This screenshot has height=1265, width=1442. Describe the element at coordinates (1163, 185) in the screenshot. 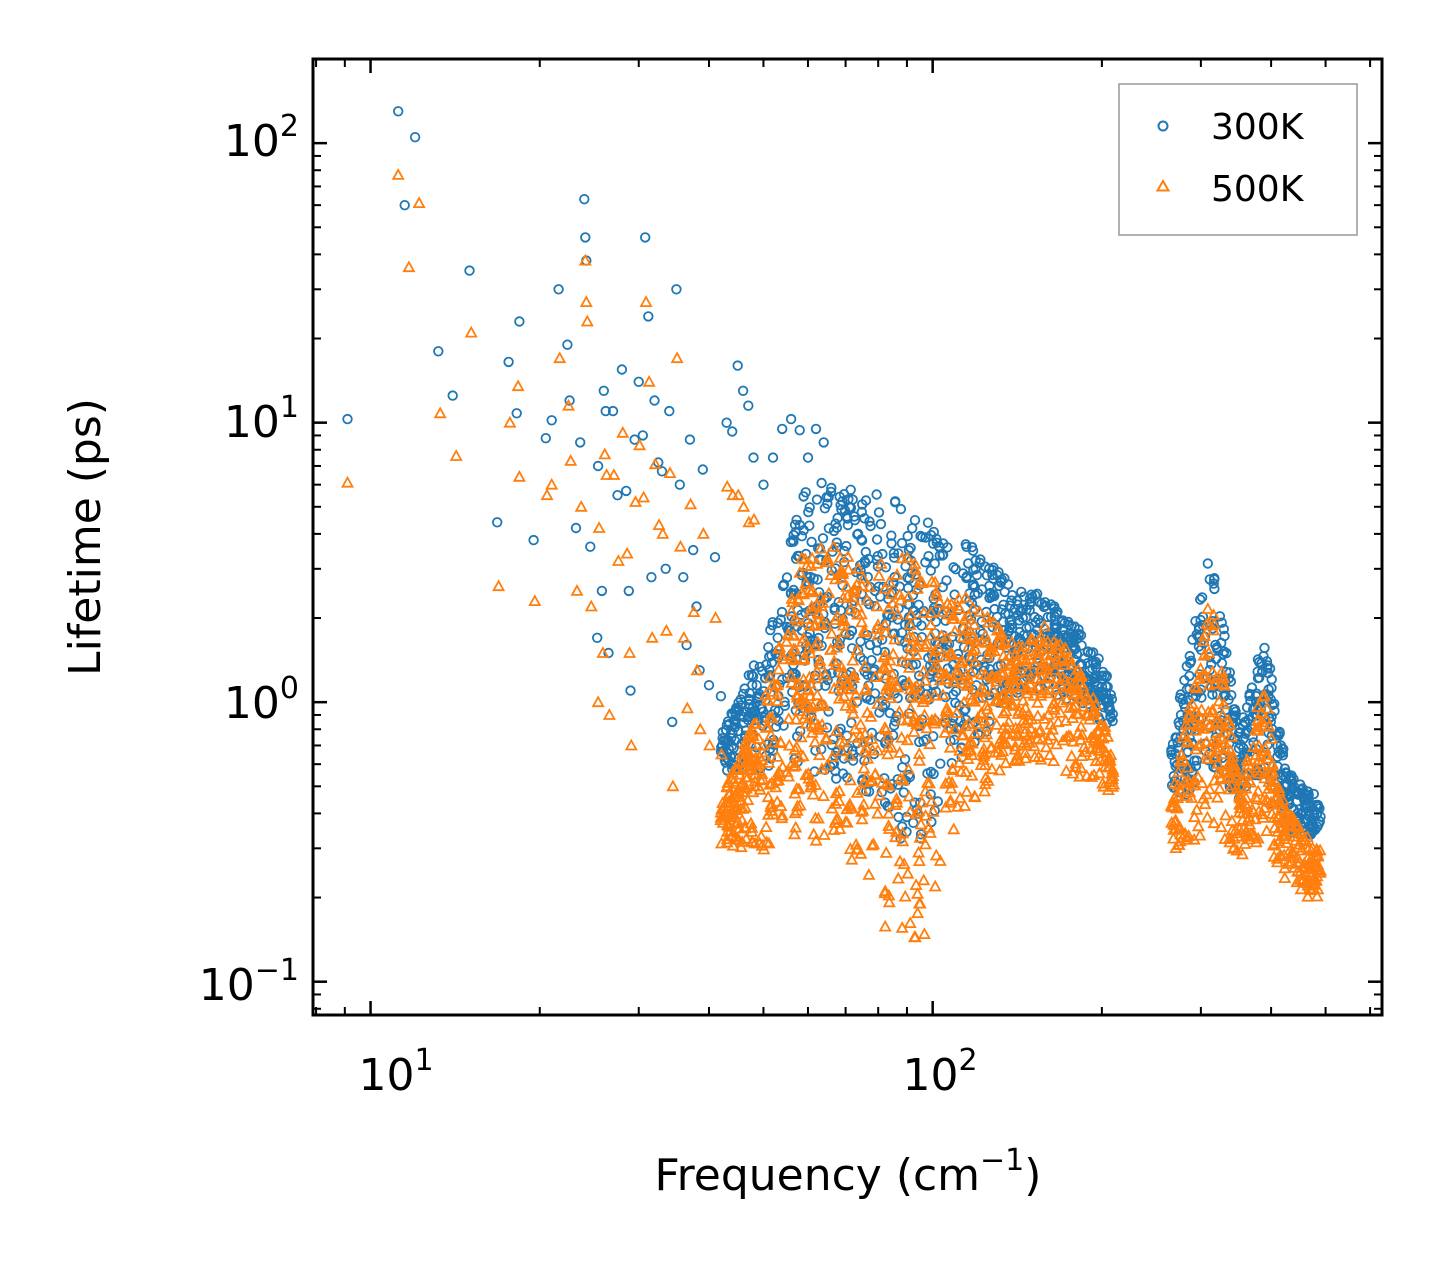

I see `legend-marker-500k` at that location.